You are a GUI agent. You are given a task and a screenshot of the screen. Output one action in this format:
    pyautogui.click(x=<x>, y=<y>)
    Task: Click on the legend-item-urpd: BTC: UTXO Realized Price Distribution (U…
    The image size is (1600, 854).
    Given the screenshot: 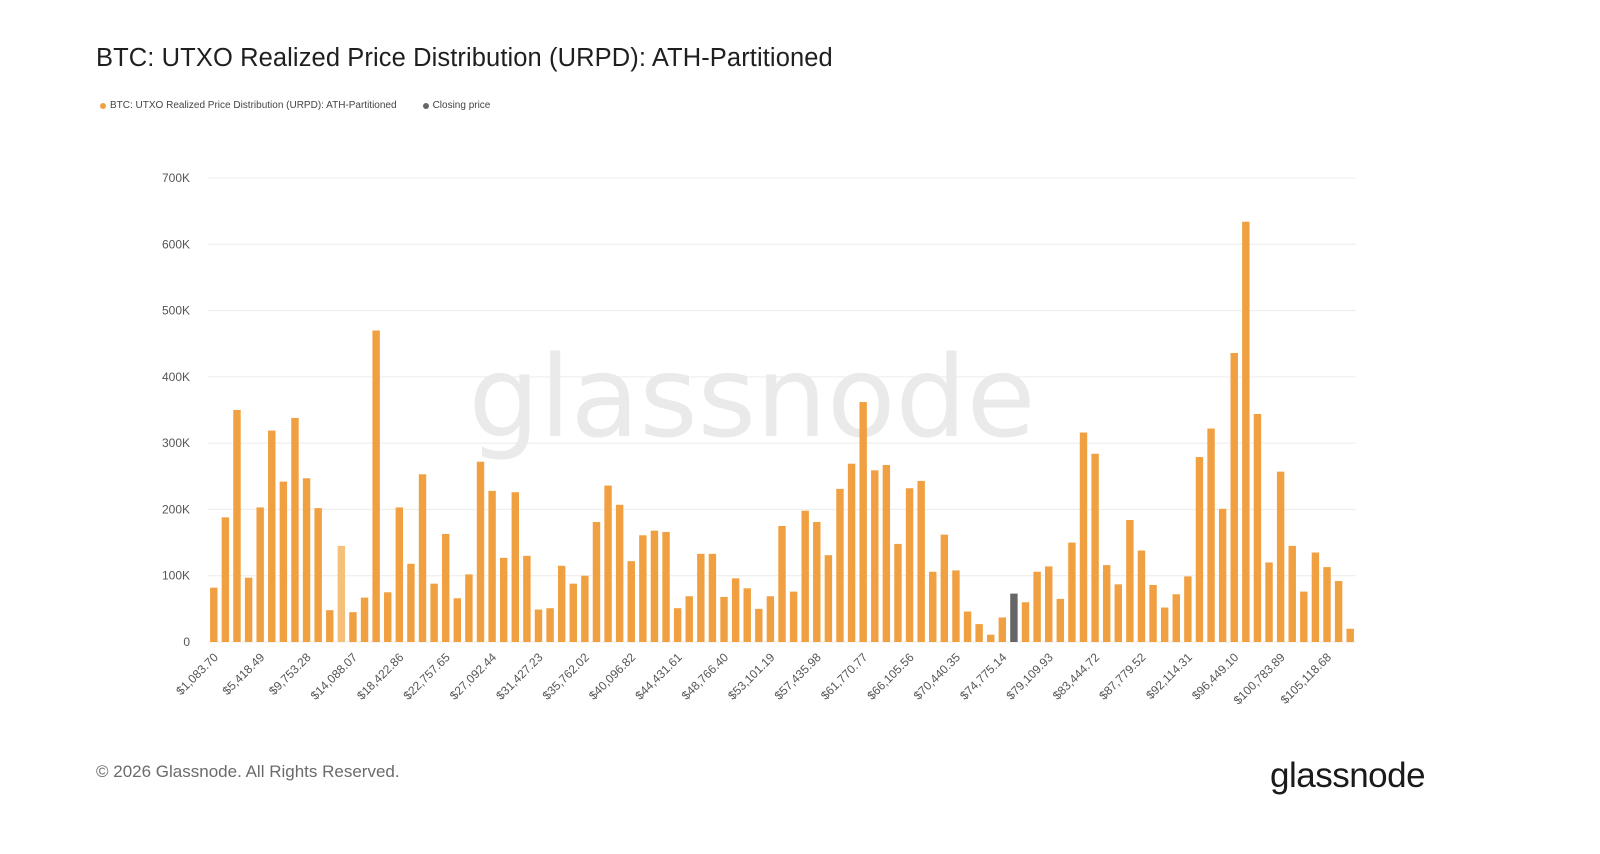 What is the action you would take?
    pyautogui.click(x=248, y=105)
    